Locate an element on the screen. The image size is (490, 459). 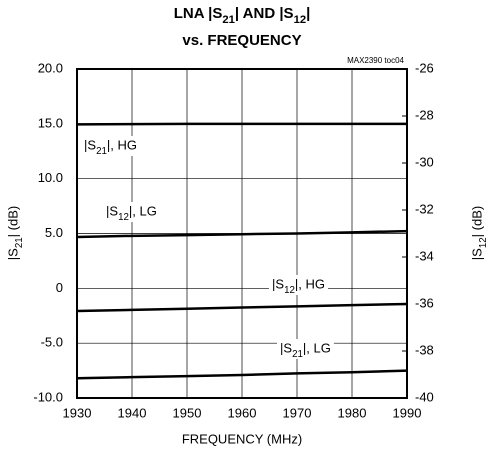
y2-tick-label: -34 is located at coordinates (424, 255).